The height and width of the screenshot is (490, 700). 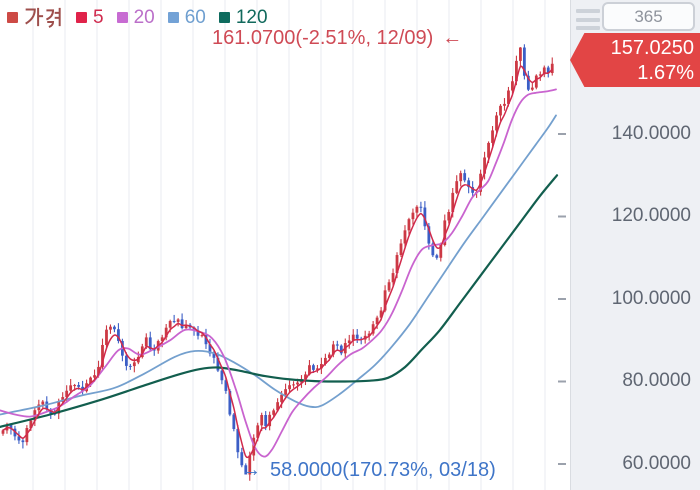 I want to click on price-swatch-icon, so click(x=12, y=17).